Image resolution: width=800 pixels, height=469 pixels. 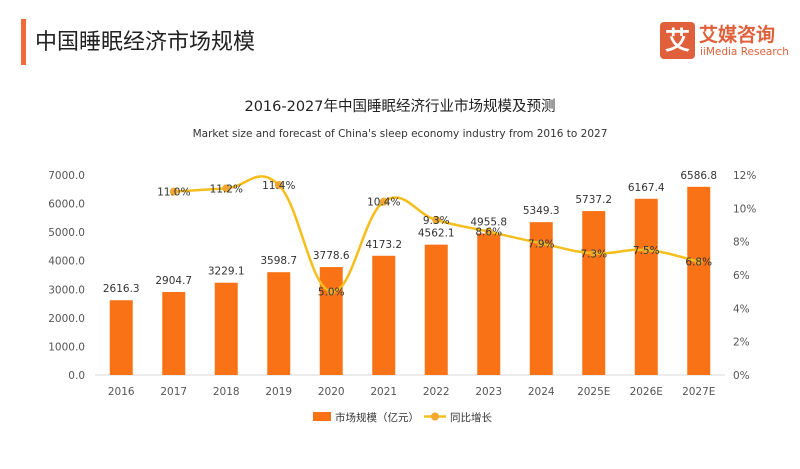 I want to click on growth-data-label: 11.2%, so click(x=226, y=189).